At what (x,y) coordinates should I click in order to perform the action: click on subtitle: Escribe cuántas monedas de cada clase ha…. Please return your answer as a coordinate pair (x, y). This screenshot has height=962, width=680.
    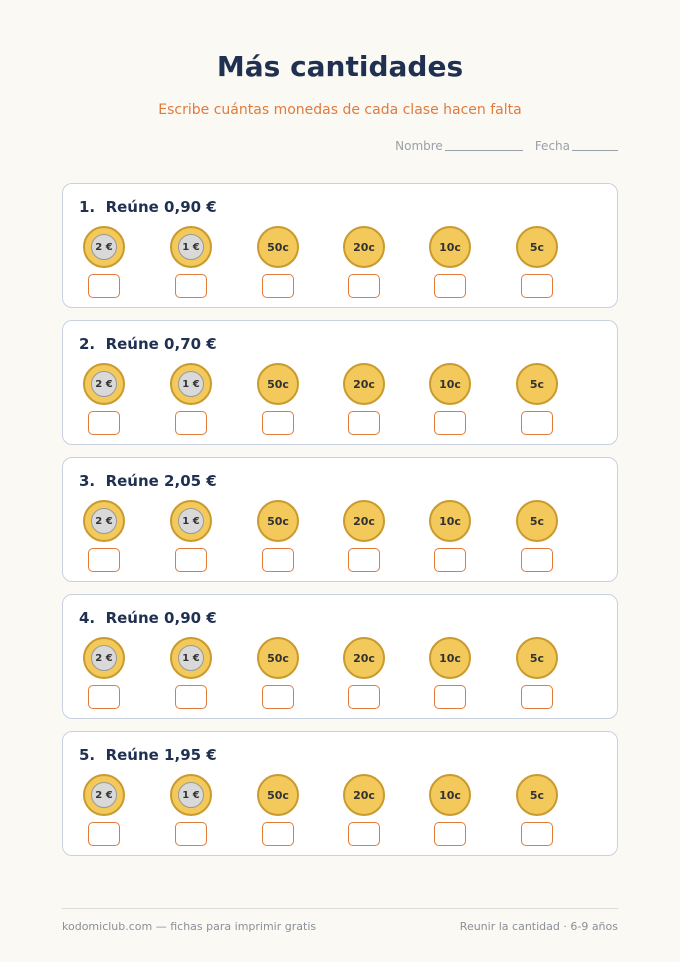
    Looking at the image, I should click on (340, 110).